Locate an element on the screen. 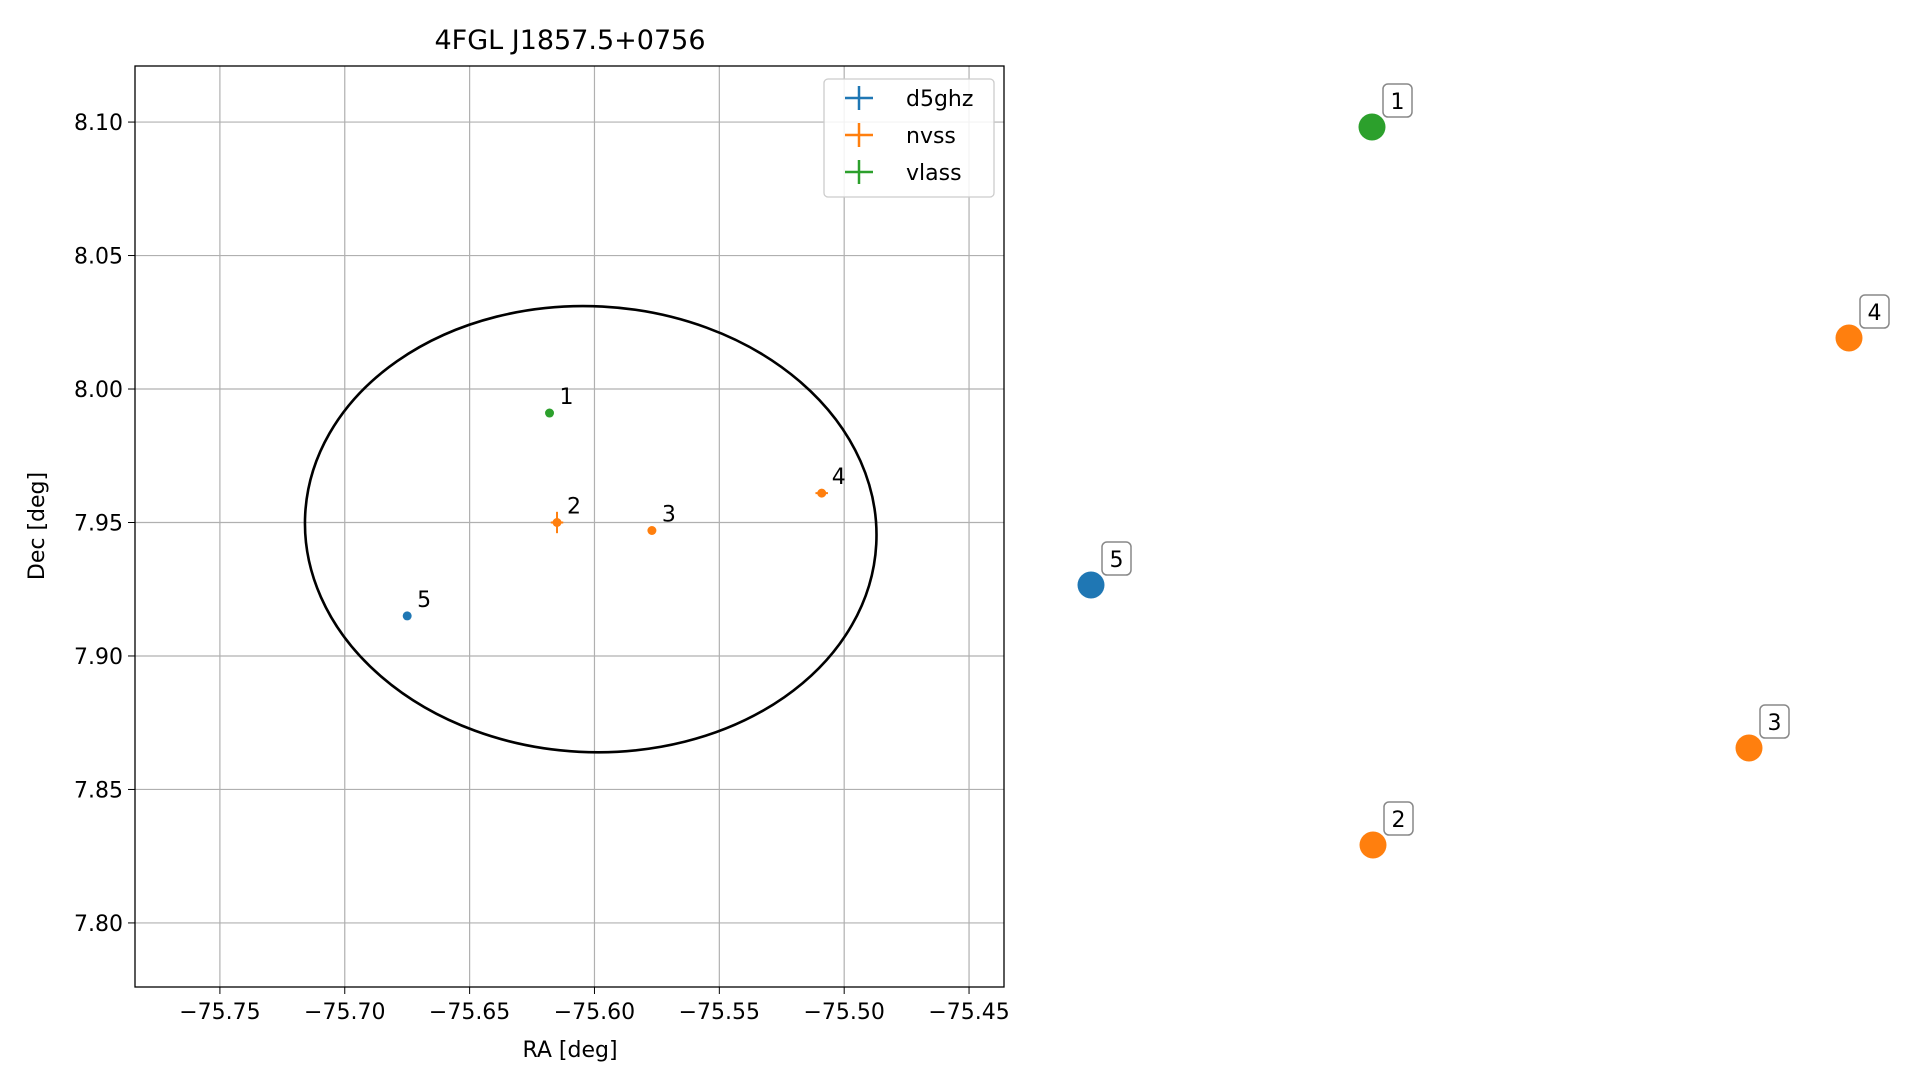  vlass-point is located at coordinates (550, 413).